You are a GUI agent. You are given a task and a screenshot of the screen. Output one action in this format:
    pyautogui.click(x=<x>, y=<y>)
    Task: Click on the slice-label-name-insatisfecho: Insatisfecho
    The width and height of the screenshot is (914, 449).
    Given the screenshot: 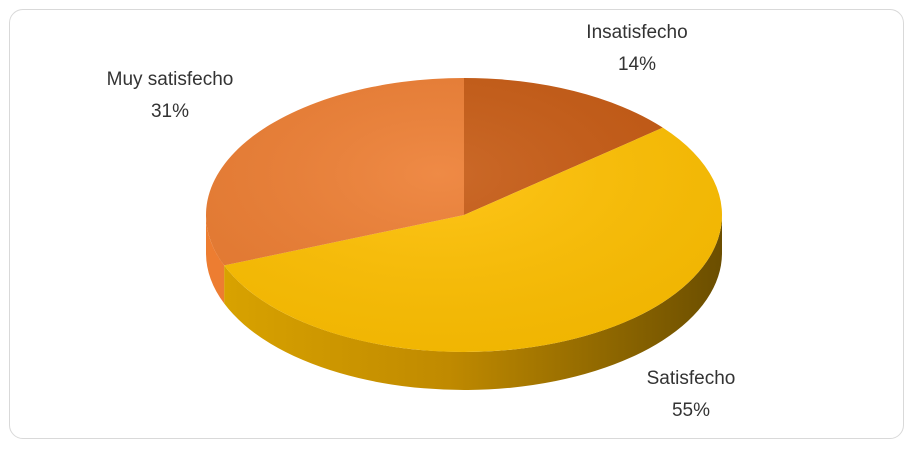 What is the action you would take?
    pyautogui.click(x=636, y=32)
    